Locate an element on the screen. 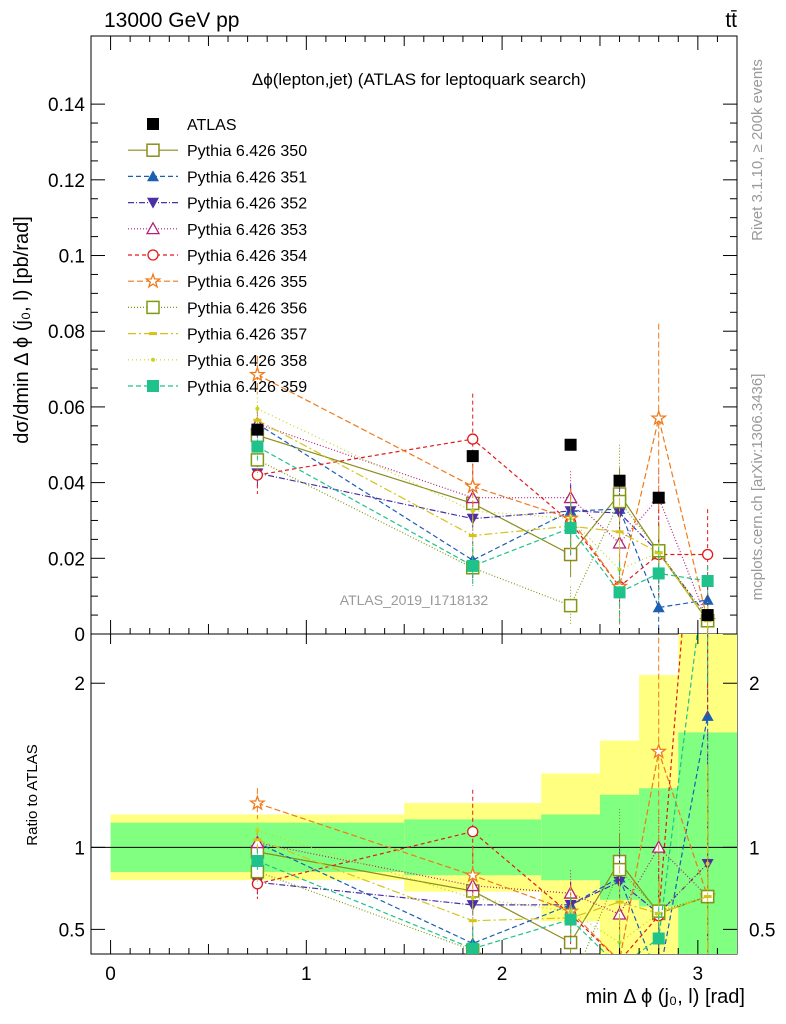 Image resolution: width=786 pixels, height=1024 pixels. legend-entry-7: Pythia 6.426 356 is located at coordinates (217, 308).